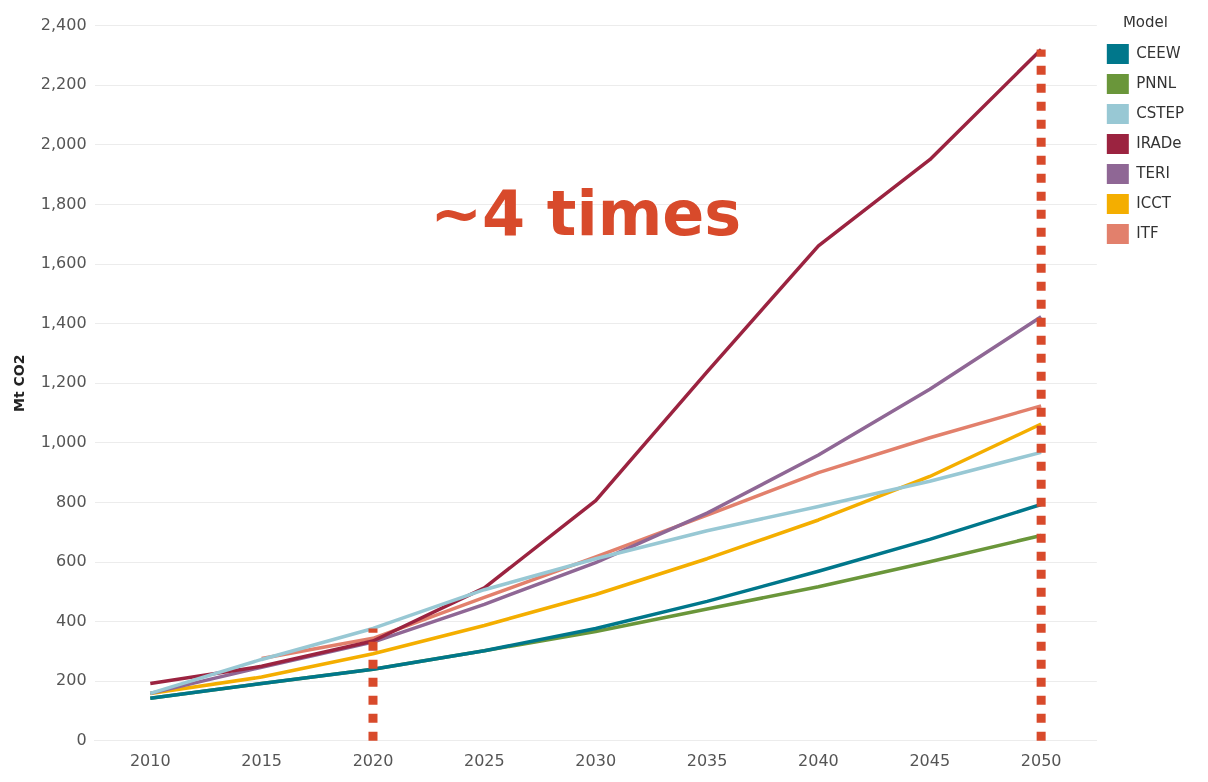 Image resolution: width=1208 pixels, height=782 pixels. Describe the element at coordinates (373, 760) in the screenshot. I see `x-tick-label: 2020` at that location.